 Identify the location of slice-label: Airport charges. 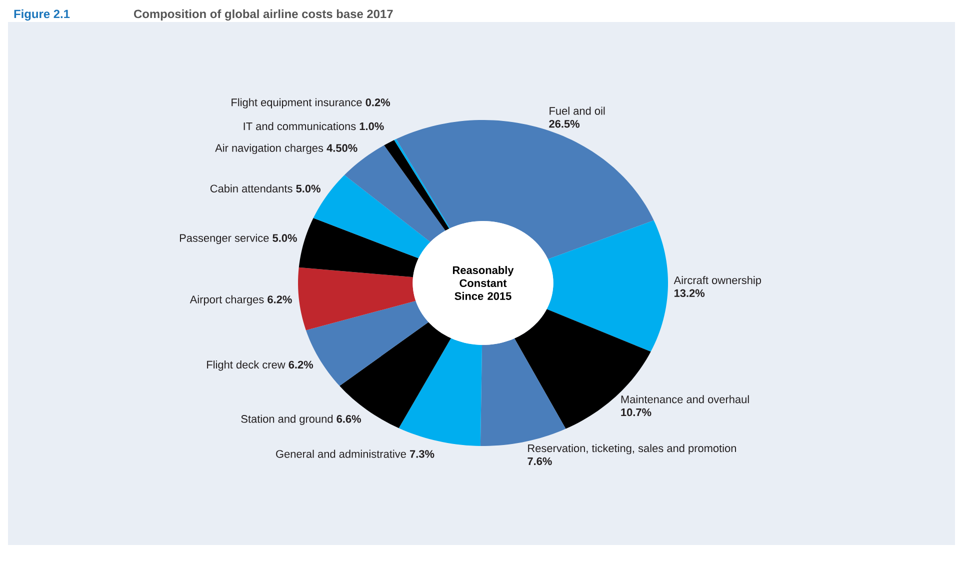
(227, 300).